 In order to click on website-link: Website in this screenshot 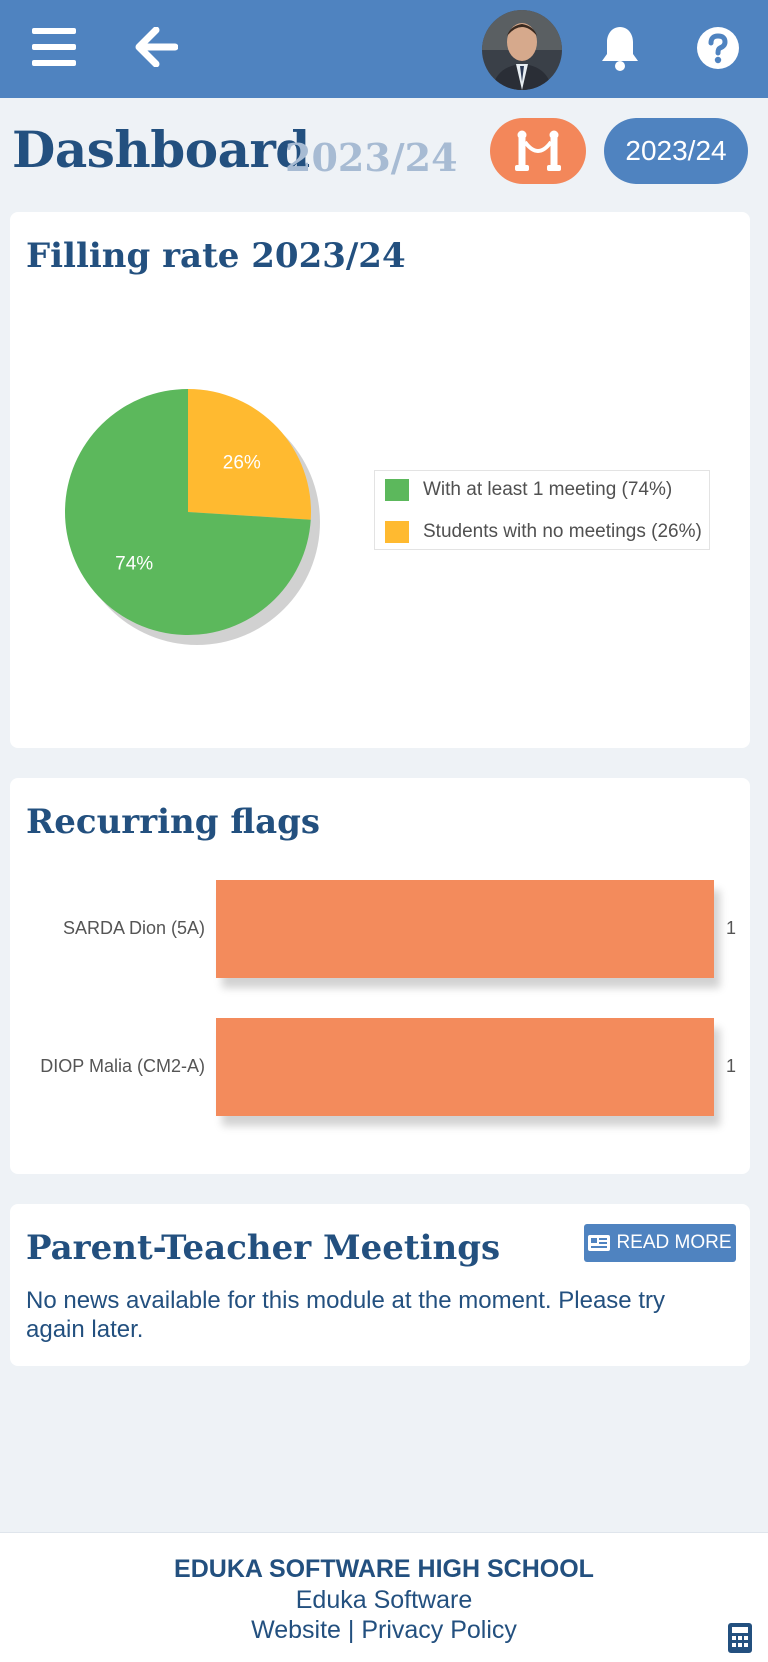, I will do `click(296, 1630)`.